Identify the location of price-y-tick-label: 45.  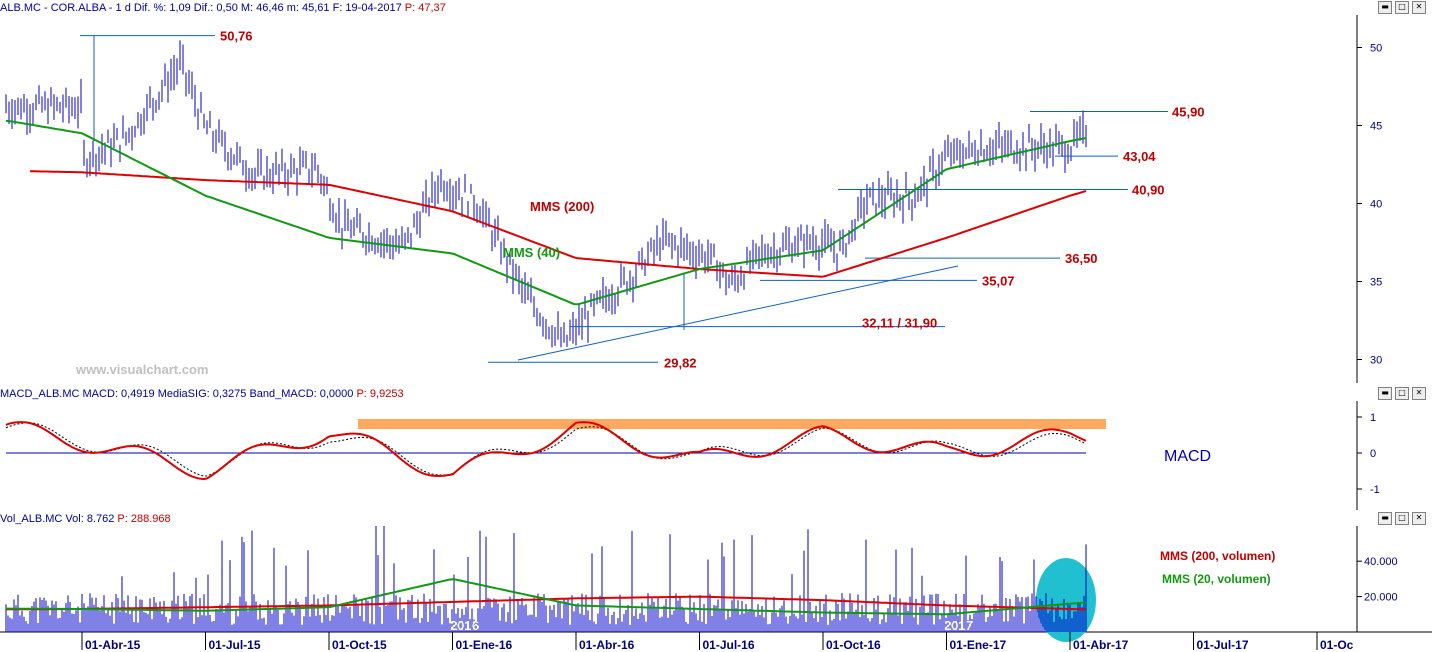
(1376, 127).